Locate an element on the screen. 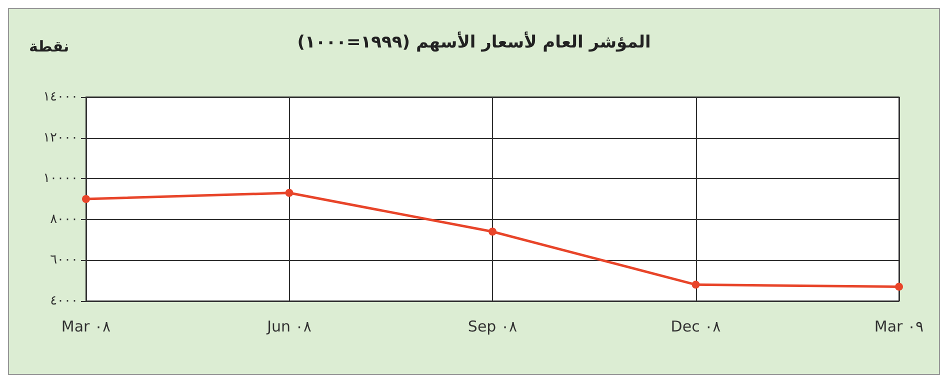 The image size is (948, 383). x-tick-label: Mar ٠٩ is located at coordinates (899, 327).